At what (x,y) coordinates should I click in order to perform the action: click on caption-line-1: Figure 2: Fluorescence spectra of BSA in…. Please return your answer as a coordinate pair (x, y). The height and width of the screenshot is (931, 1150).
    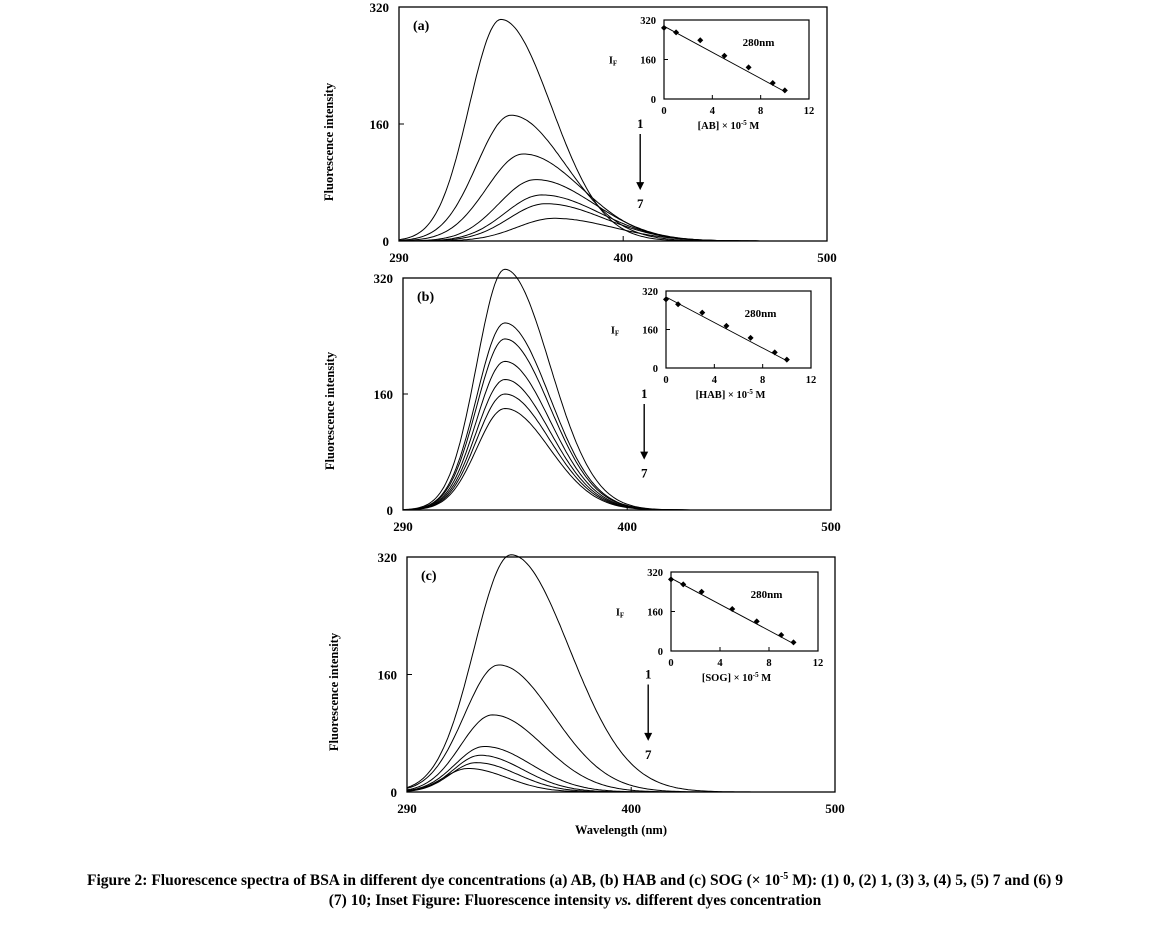
    Looking at the image, I should click on (575, 879).